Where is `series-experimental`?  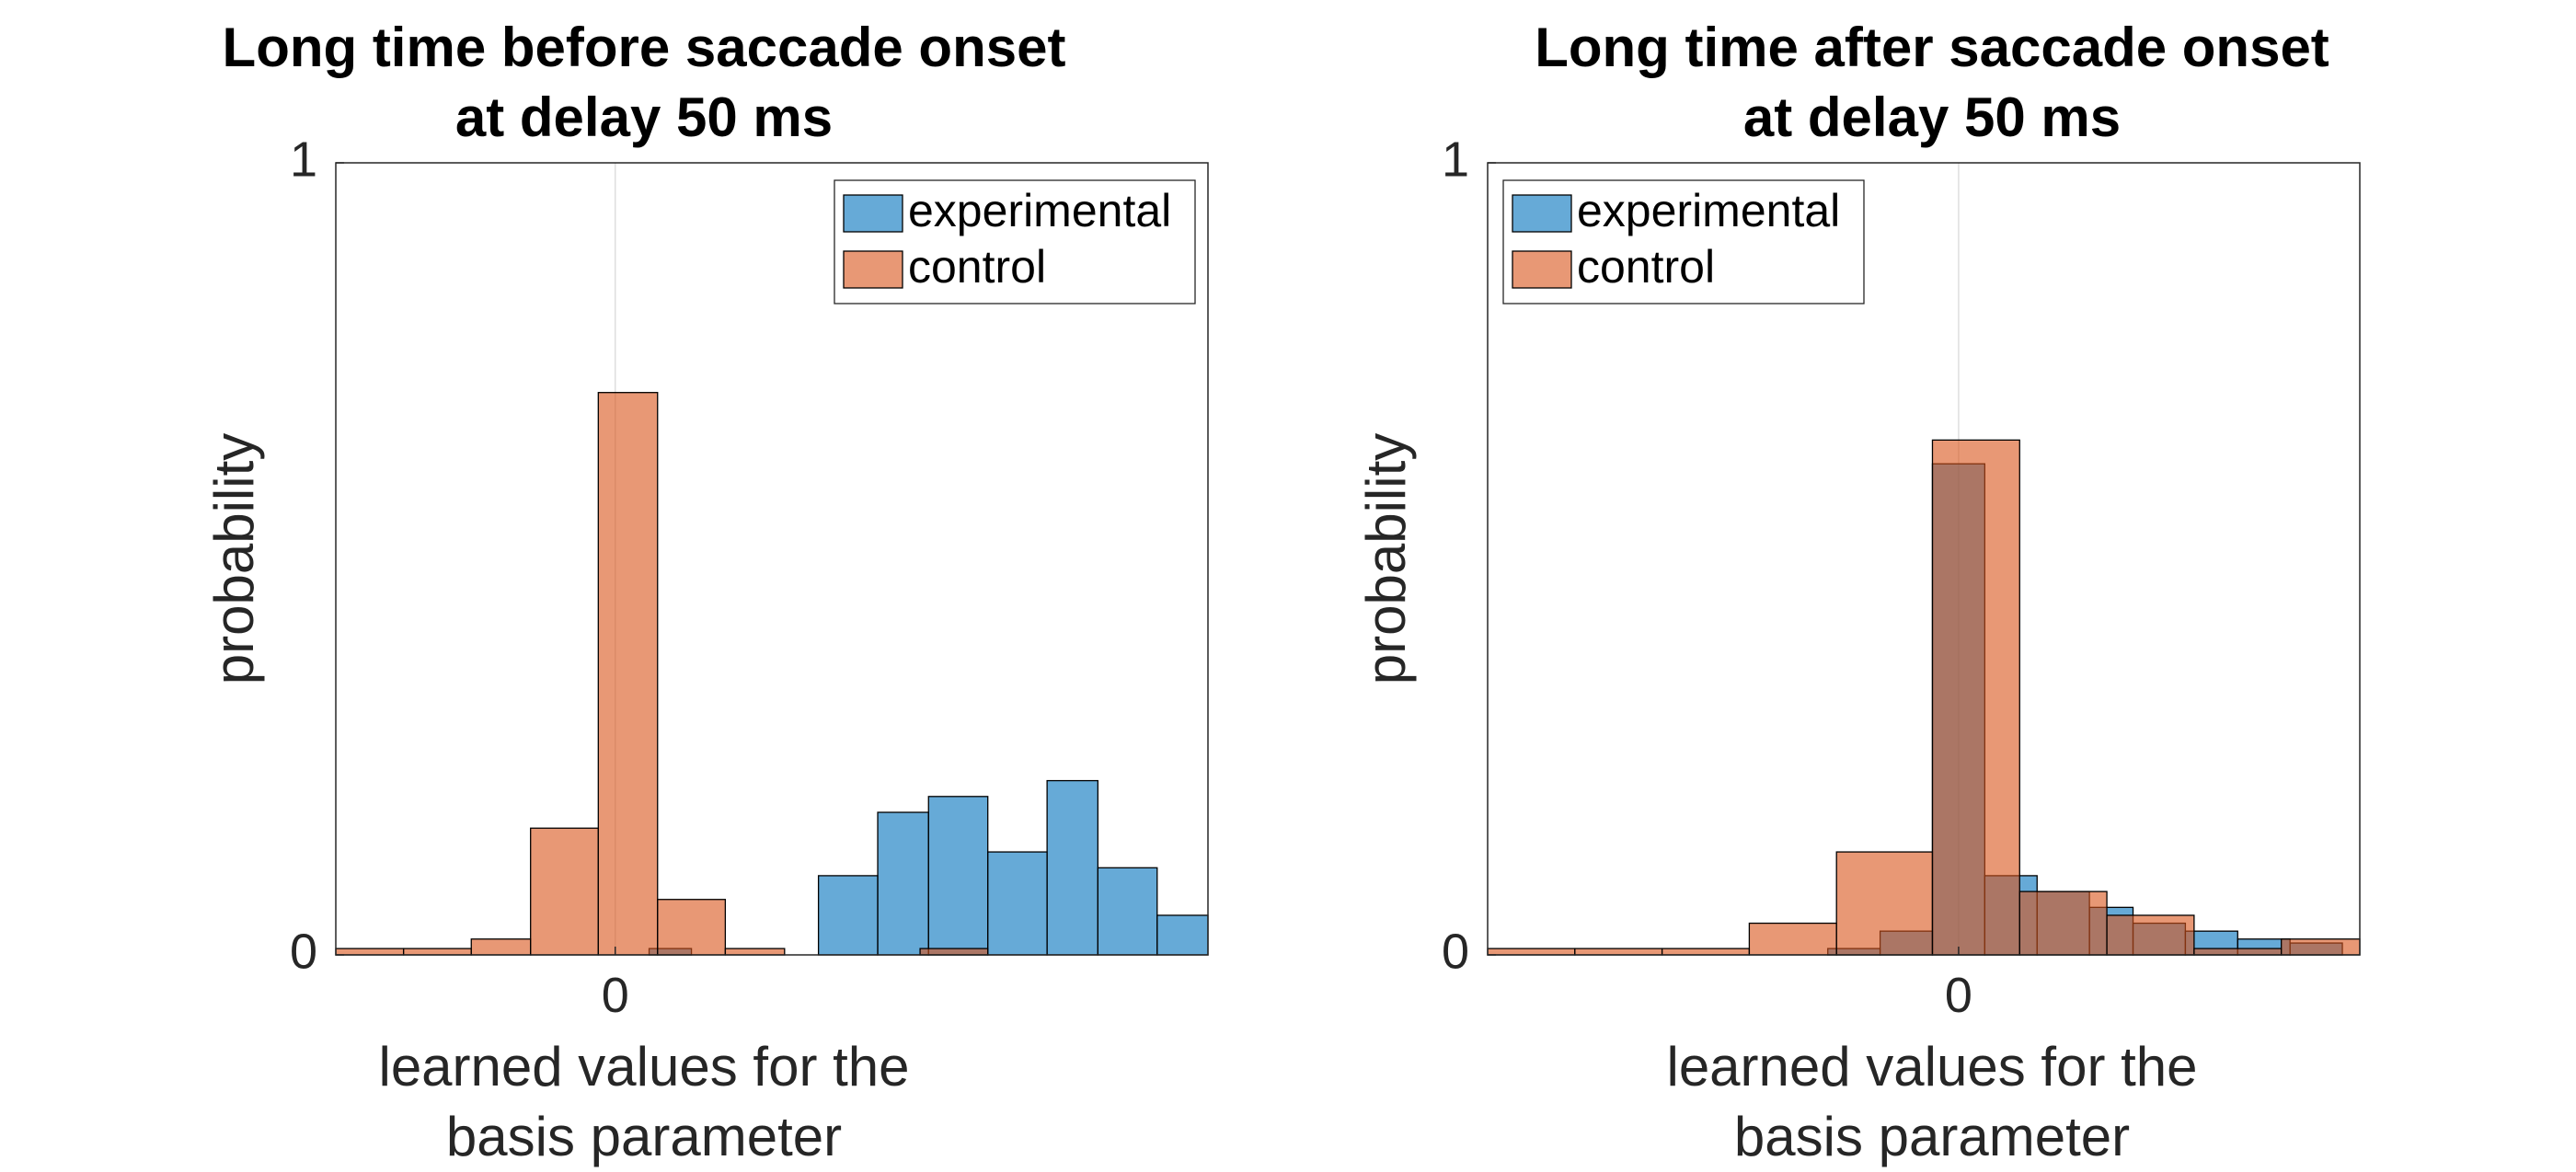
series-experimental is located at coordinates (928, 868).